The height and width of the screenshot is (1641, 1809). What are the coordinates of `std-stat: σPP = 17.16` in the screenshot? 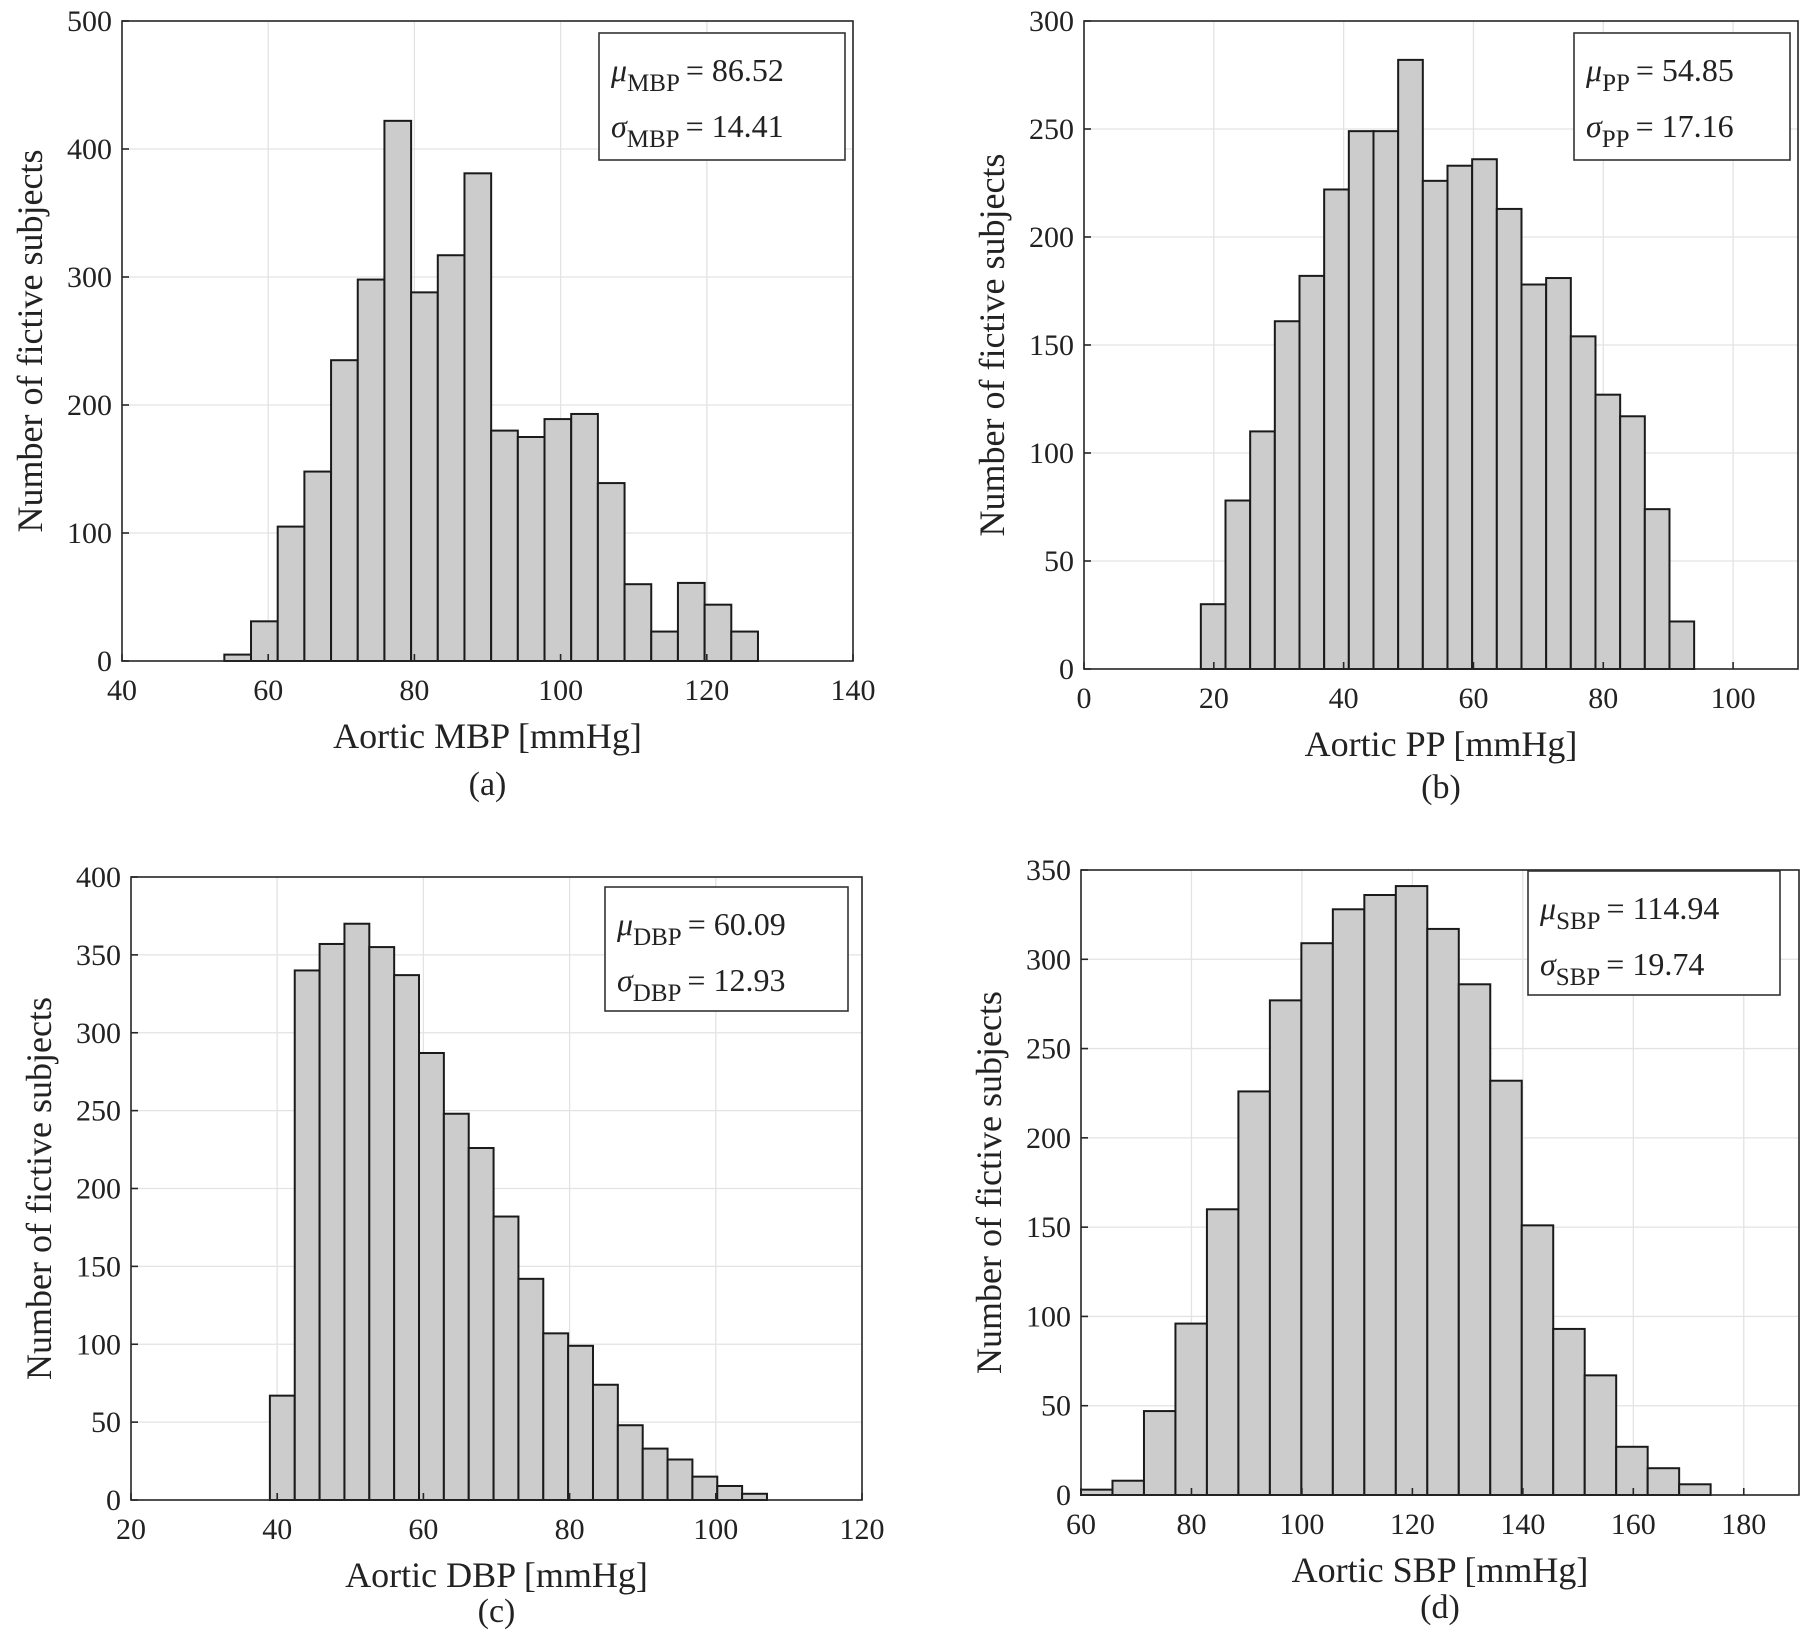 It's located at (1660, 130).